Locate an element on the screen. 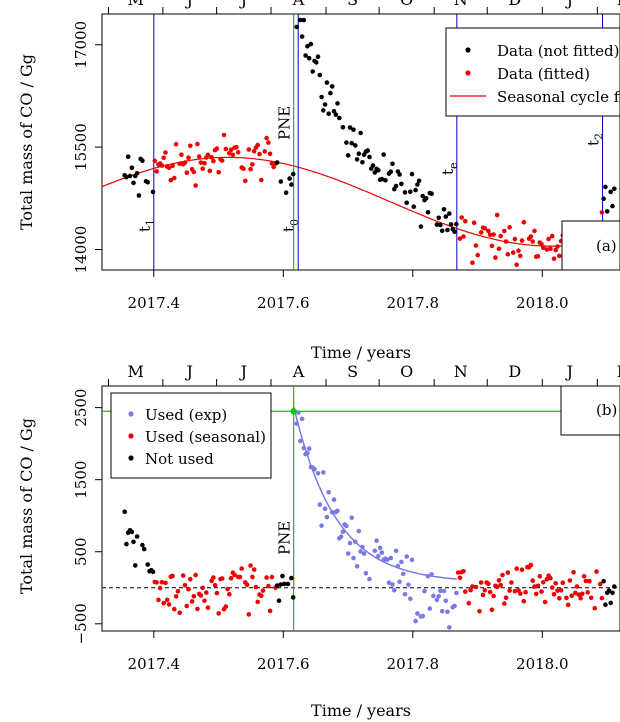 The width and height of the screenshot is (620, 722). pne-label-b: PNE is located at coordinates (285, 538).